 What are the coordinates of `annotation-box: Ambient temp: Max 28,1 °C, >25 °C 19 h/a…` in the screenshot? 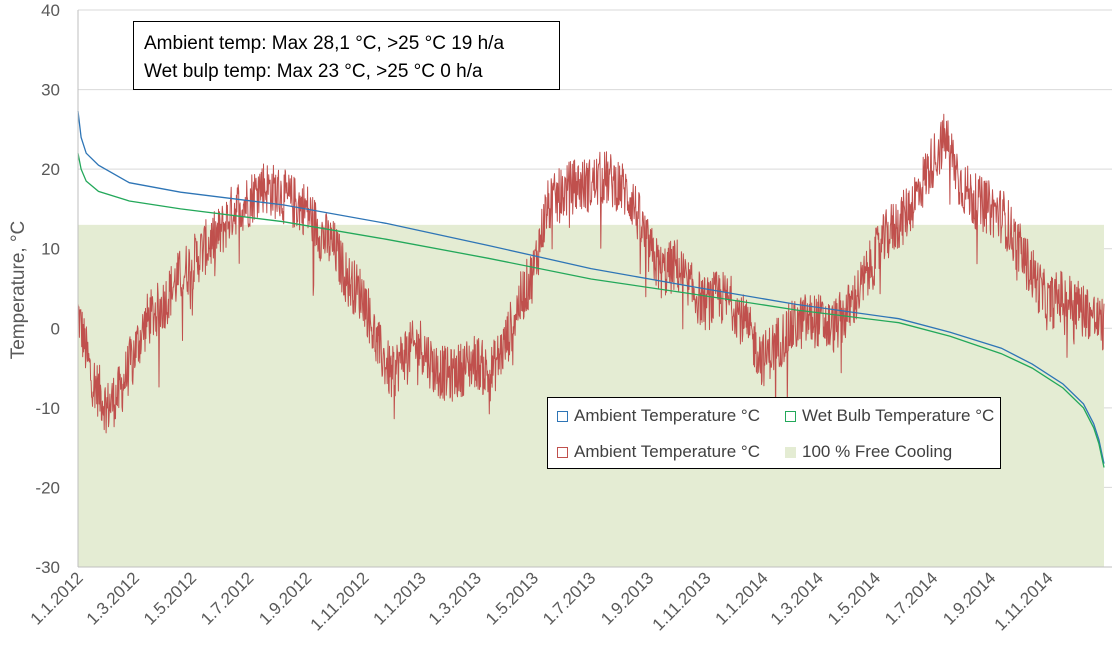 It's located at (346, 55).